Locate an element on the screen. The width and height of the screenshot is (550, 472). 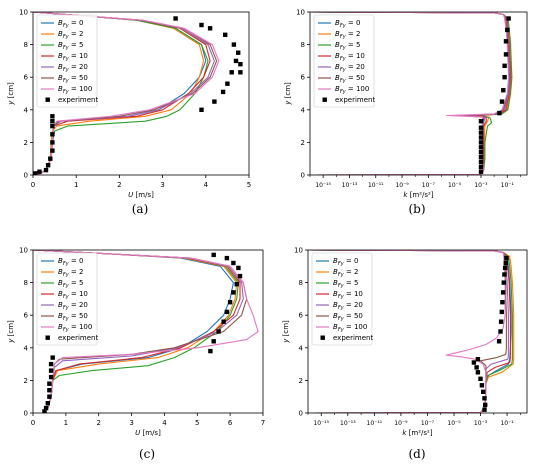
x-tick-label: 10⁻⁷ is located at coordinates (428, 423).